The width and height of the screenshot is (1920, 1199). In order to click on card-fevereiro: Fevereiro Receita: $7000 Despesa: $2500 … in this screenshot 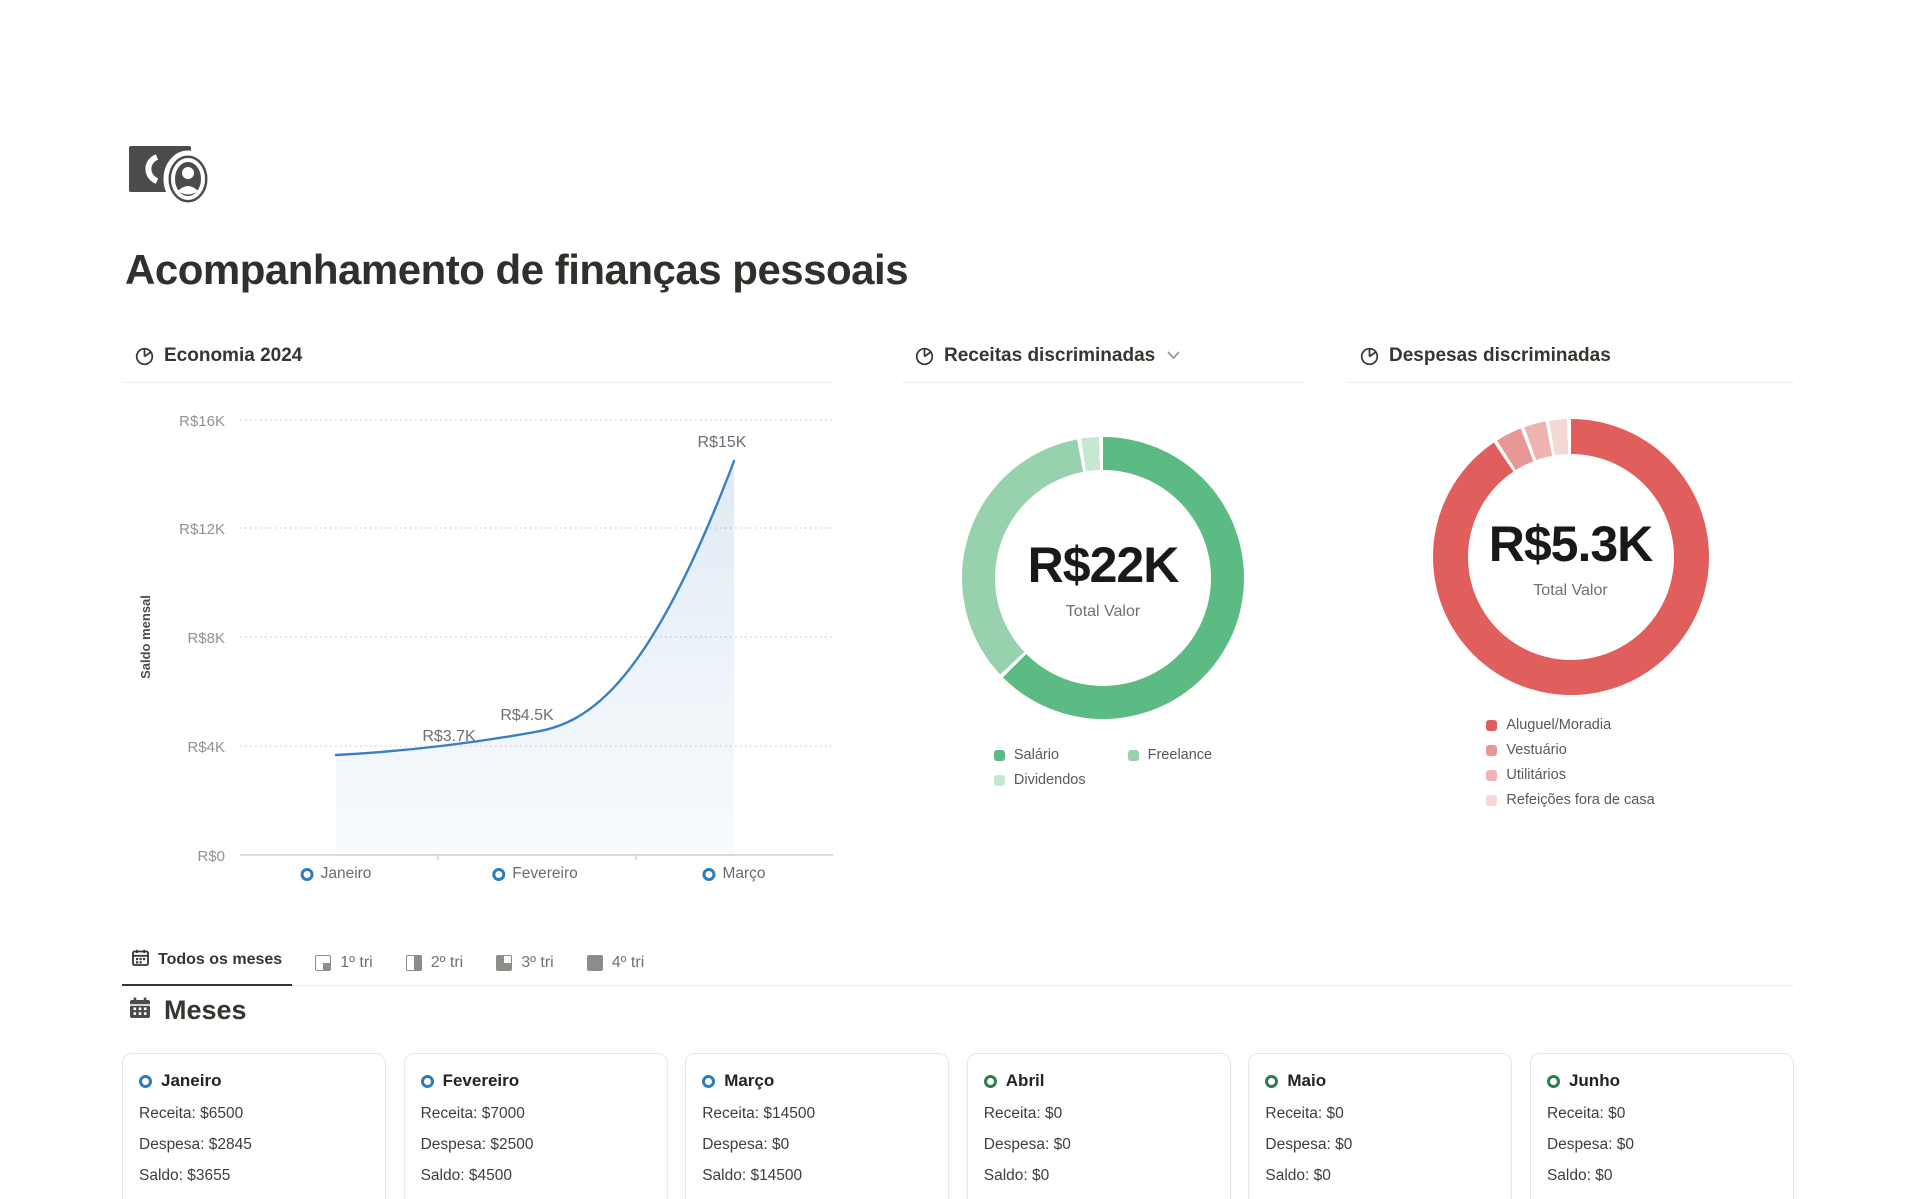, I will do `click(535, 1126)`.